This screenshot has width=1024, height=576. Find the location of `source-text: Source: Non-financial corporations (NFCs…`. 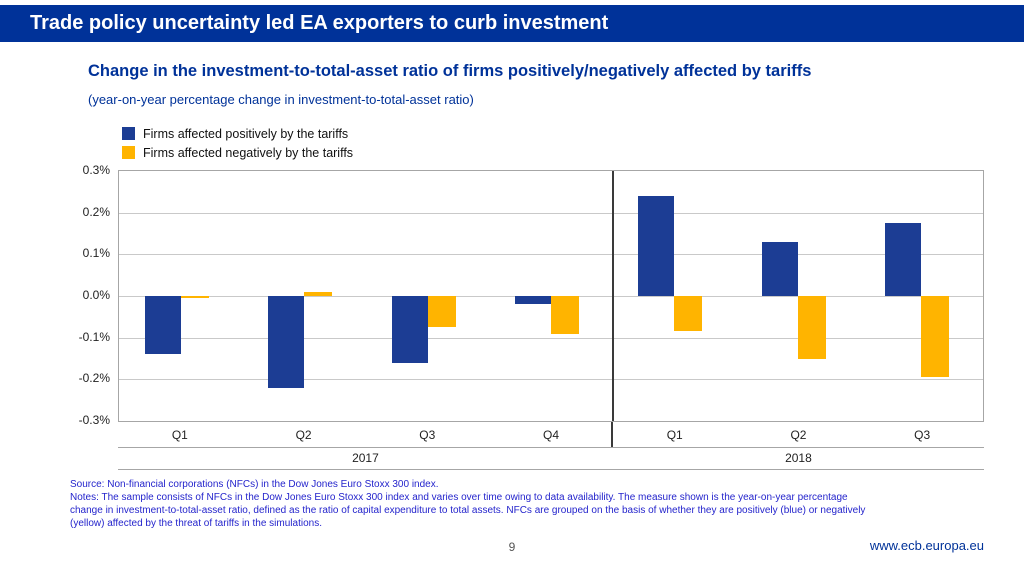

source-text: Source: Non-financial corporations (NFCs… is located at coordinates (254, 484).